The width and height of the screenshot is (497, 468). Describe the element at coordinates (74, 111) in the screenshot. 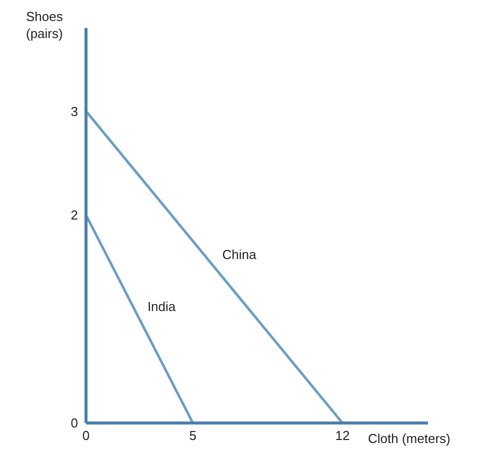

I see `y-tick-label: 3` at that location.